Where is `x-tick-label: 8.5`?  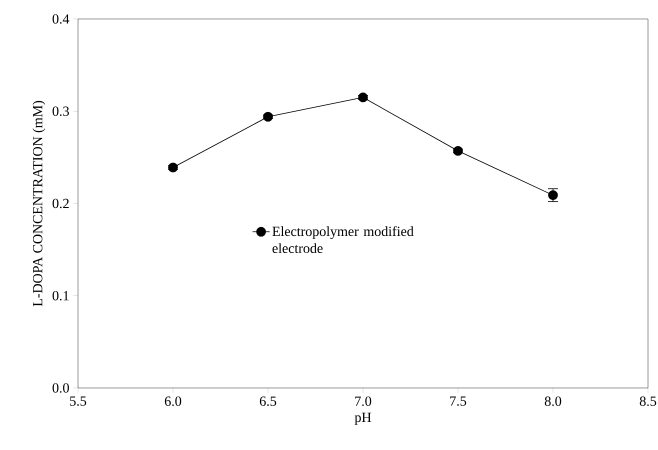
x-tick-label: 8.5 is located at coordinates (648, 401).